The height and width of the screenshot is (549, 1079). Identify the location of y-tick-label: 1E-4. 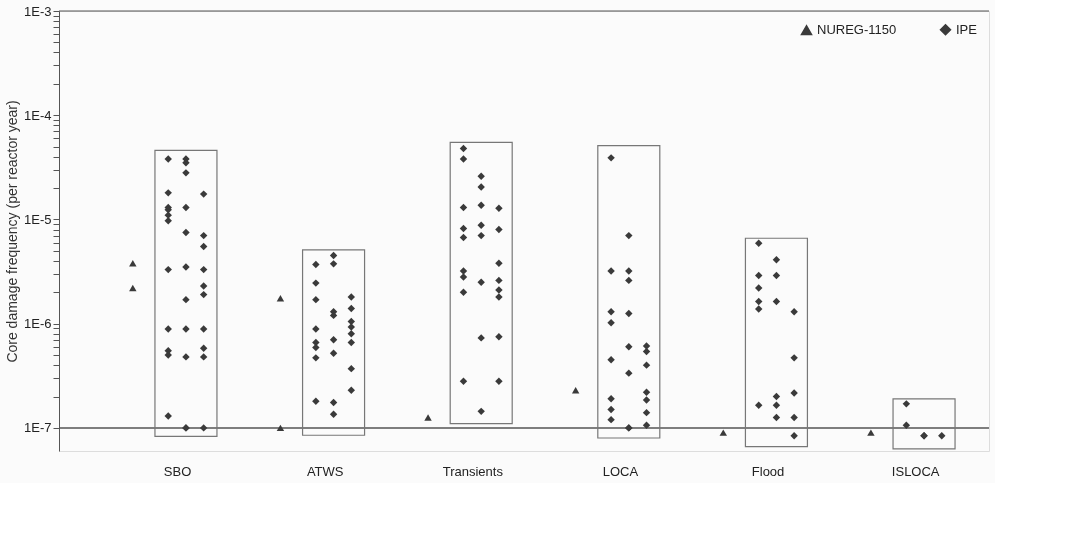
(38, 115).